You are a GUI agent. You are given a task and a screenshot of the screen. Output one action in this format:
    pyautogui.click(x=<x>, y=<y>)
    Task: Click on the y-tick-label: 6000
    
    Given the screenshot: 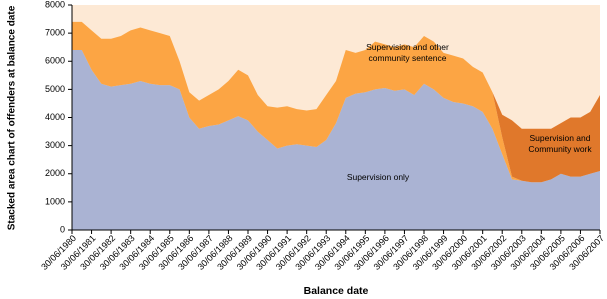 What is the action you would take?
    pyautogui.click(x=55, y=61)
    